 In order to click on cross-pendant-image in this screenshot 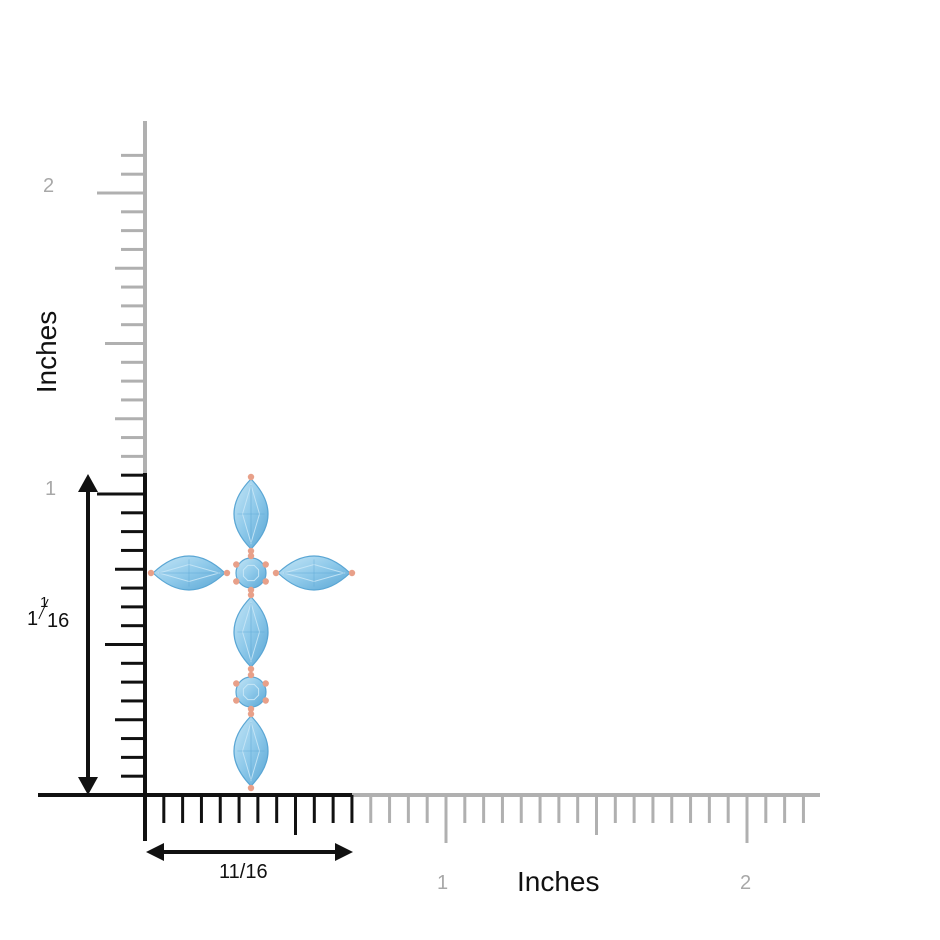, I will do `click(251, 632)`.